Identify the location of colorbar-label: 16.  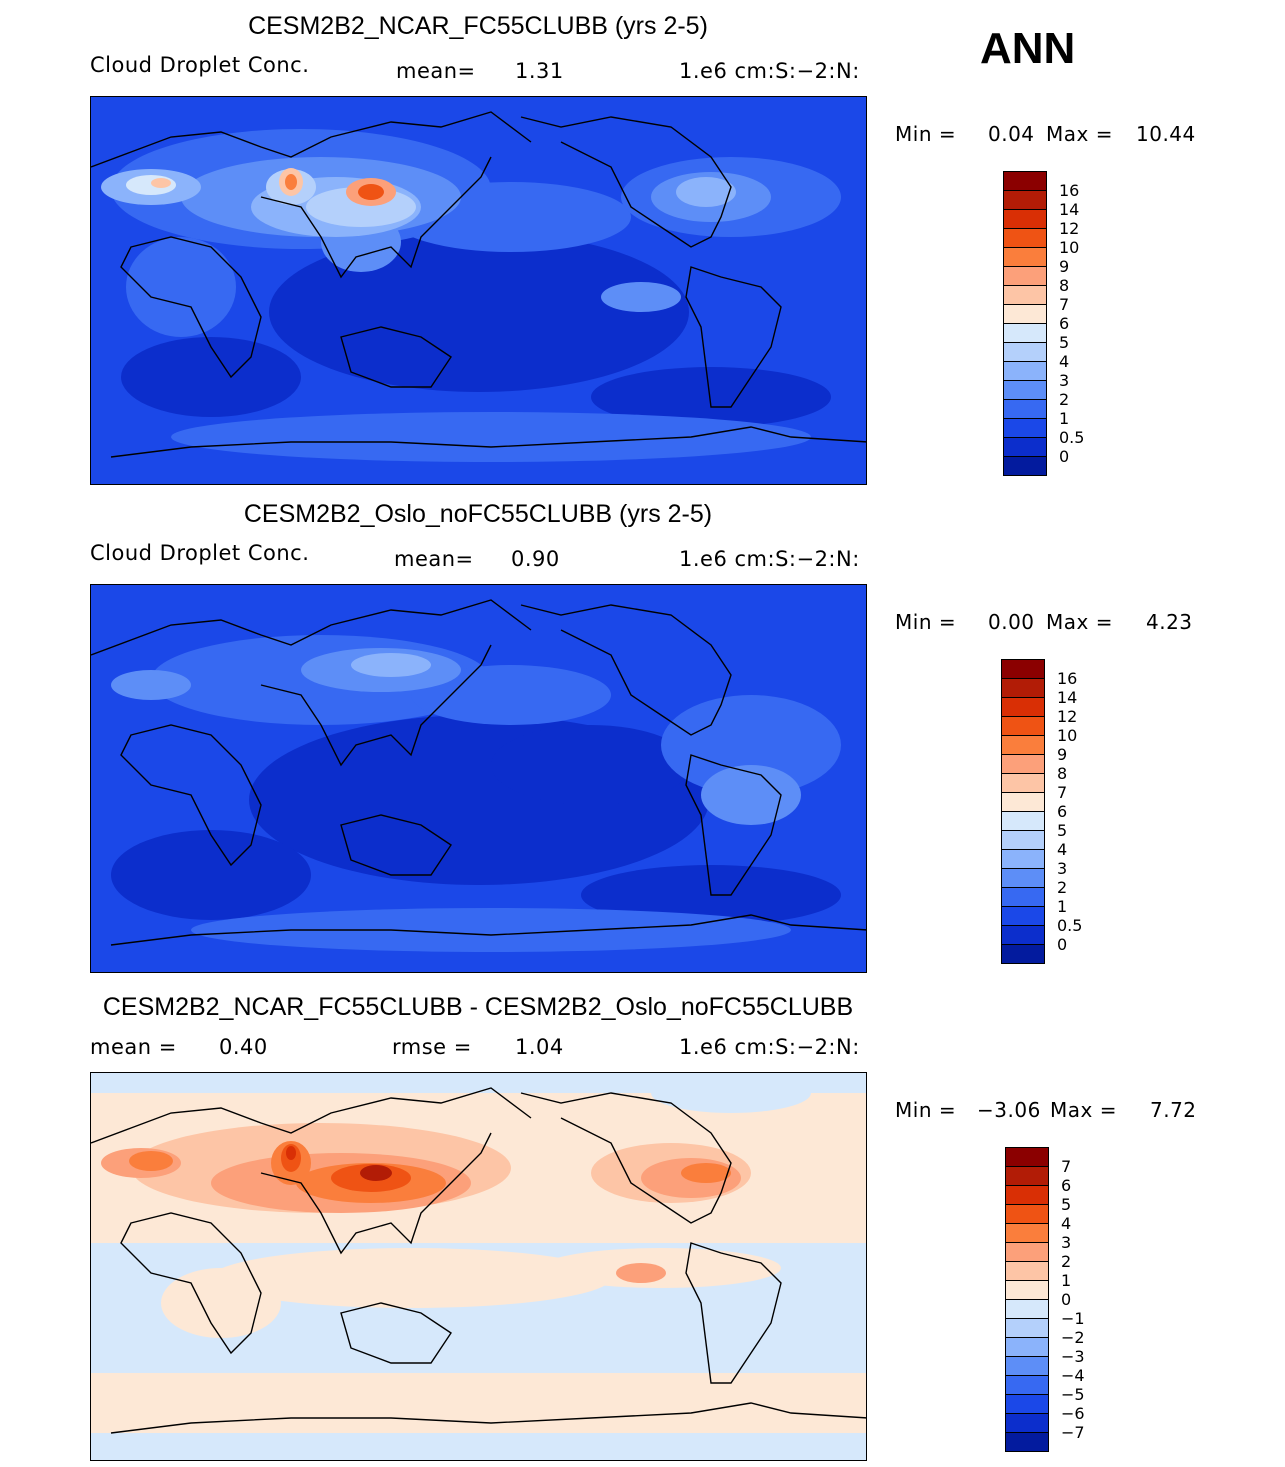
(1069, 190).